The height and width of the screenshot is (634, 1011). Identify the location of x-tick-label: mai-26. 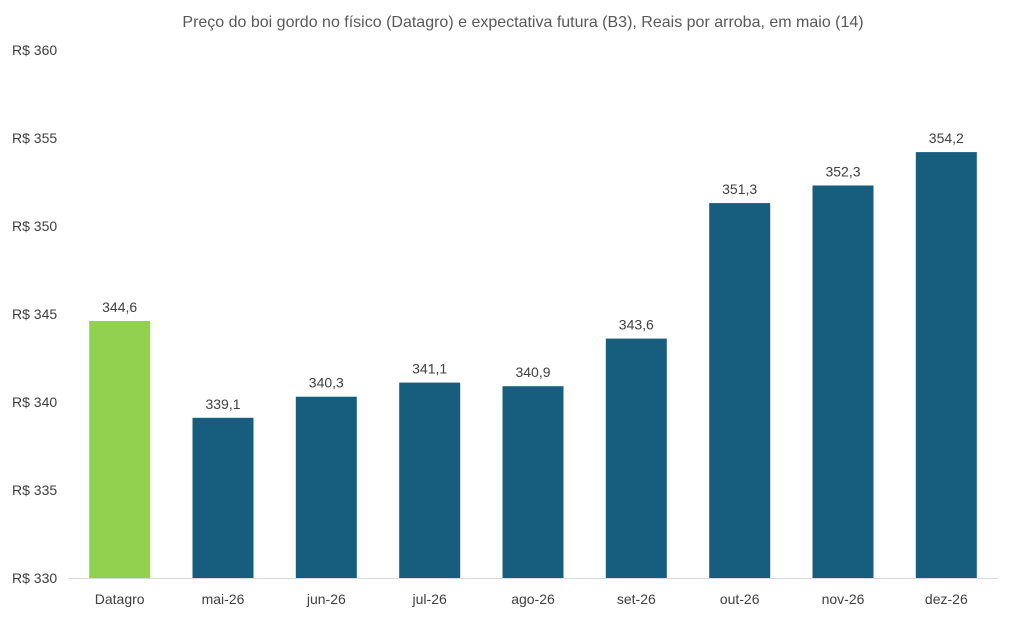
(223, 599).